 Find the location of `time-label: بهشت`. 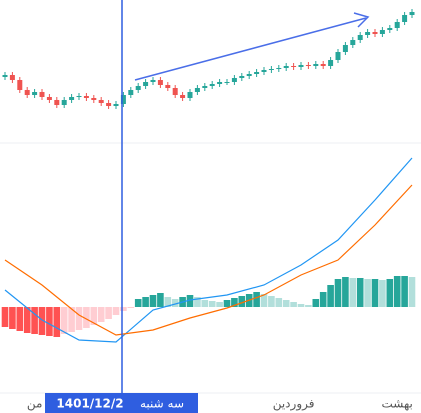

time-label: بهشت is located at coordinates (397, 404).